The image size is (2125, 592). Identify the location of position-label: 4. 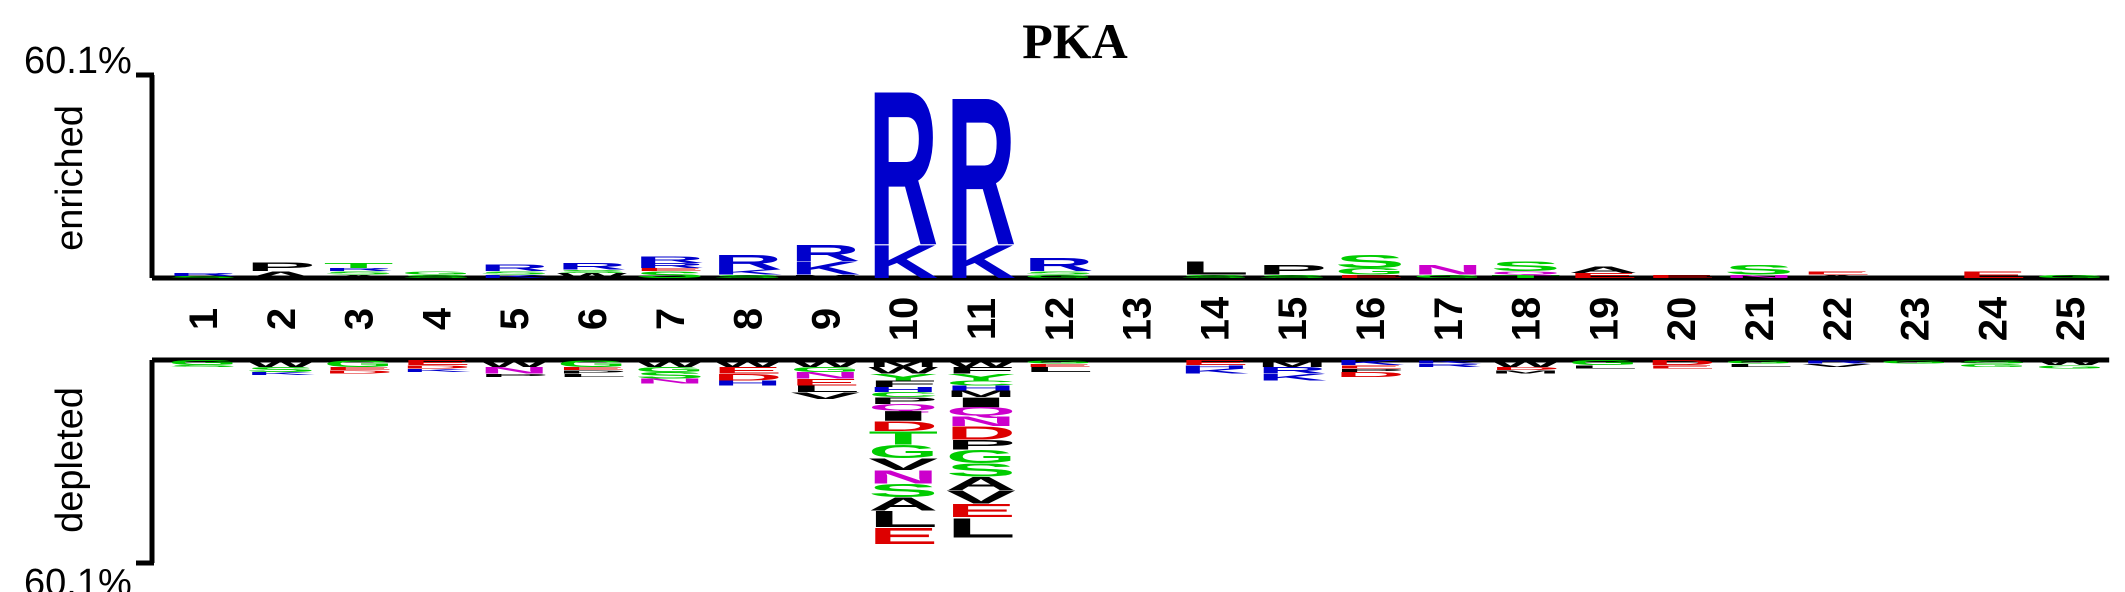
(437, 318).